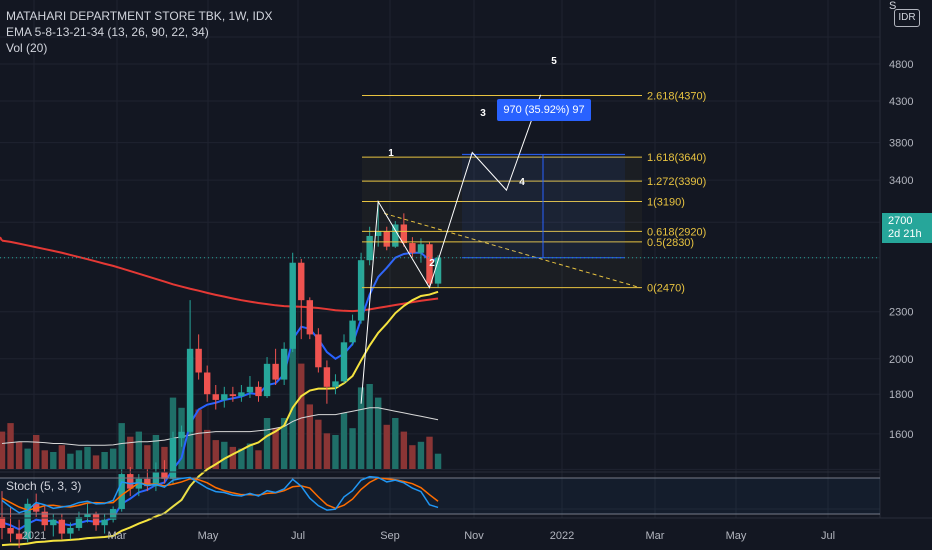 Image resolution: width=932 pixels, height=550 pixels. Describe the element at coordinates (907, 18) in the screenshot. I see `currency-badge: IDR` at that location.